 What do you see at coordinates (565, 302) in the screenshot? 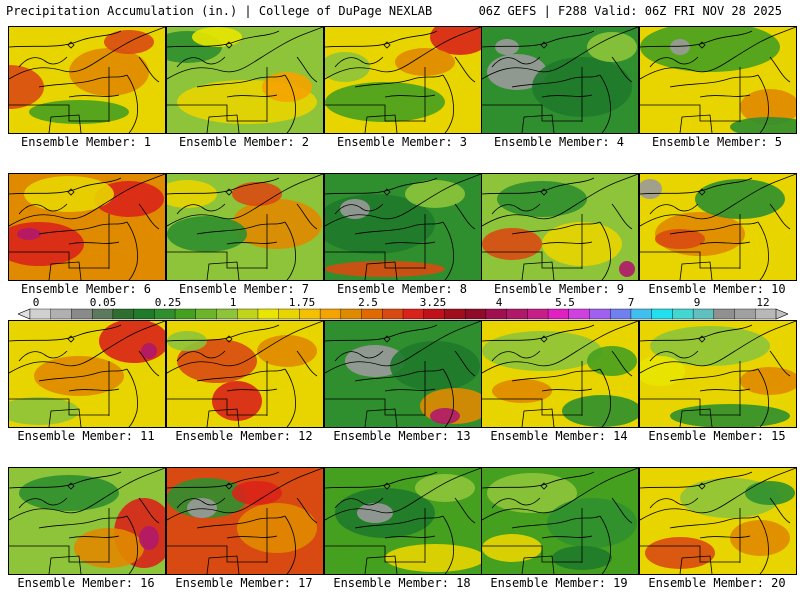
I see `colorbar-tick-label: 5.5` at bounding box center [565, 302].